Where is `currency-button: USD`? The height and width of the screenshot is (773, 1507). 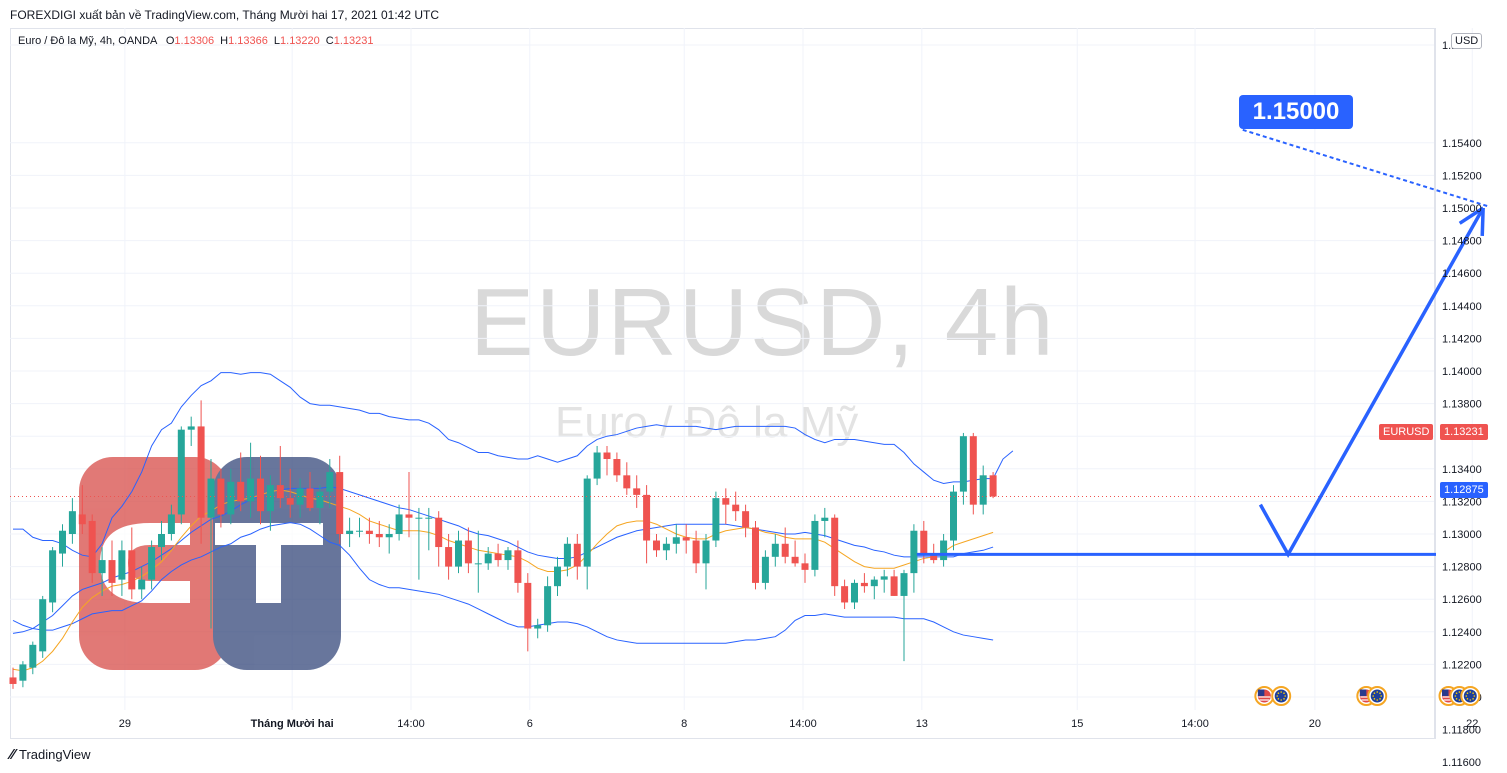
currency-button: USD is located at coordinates (1467, 41).